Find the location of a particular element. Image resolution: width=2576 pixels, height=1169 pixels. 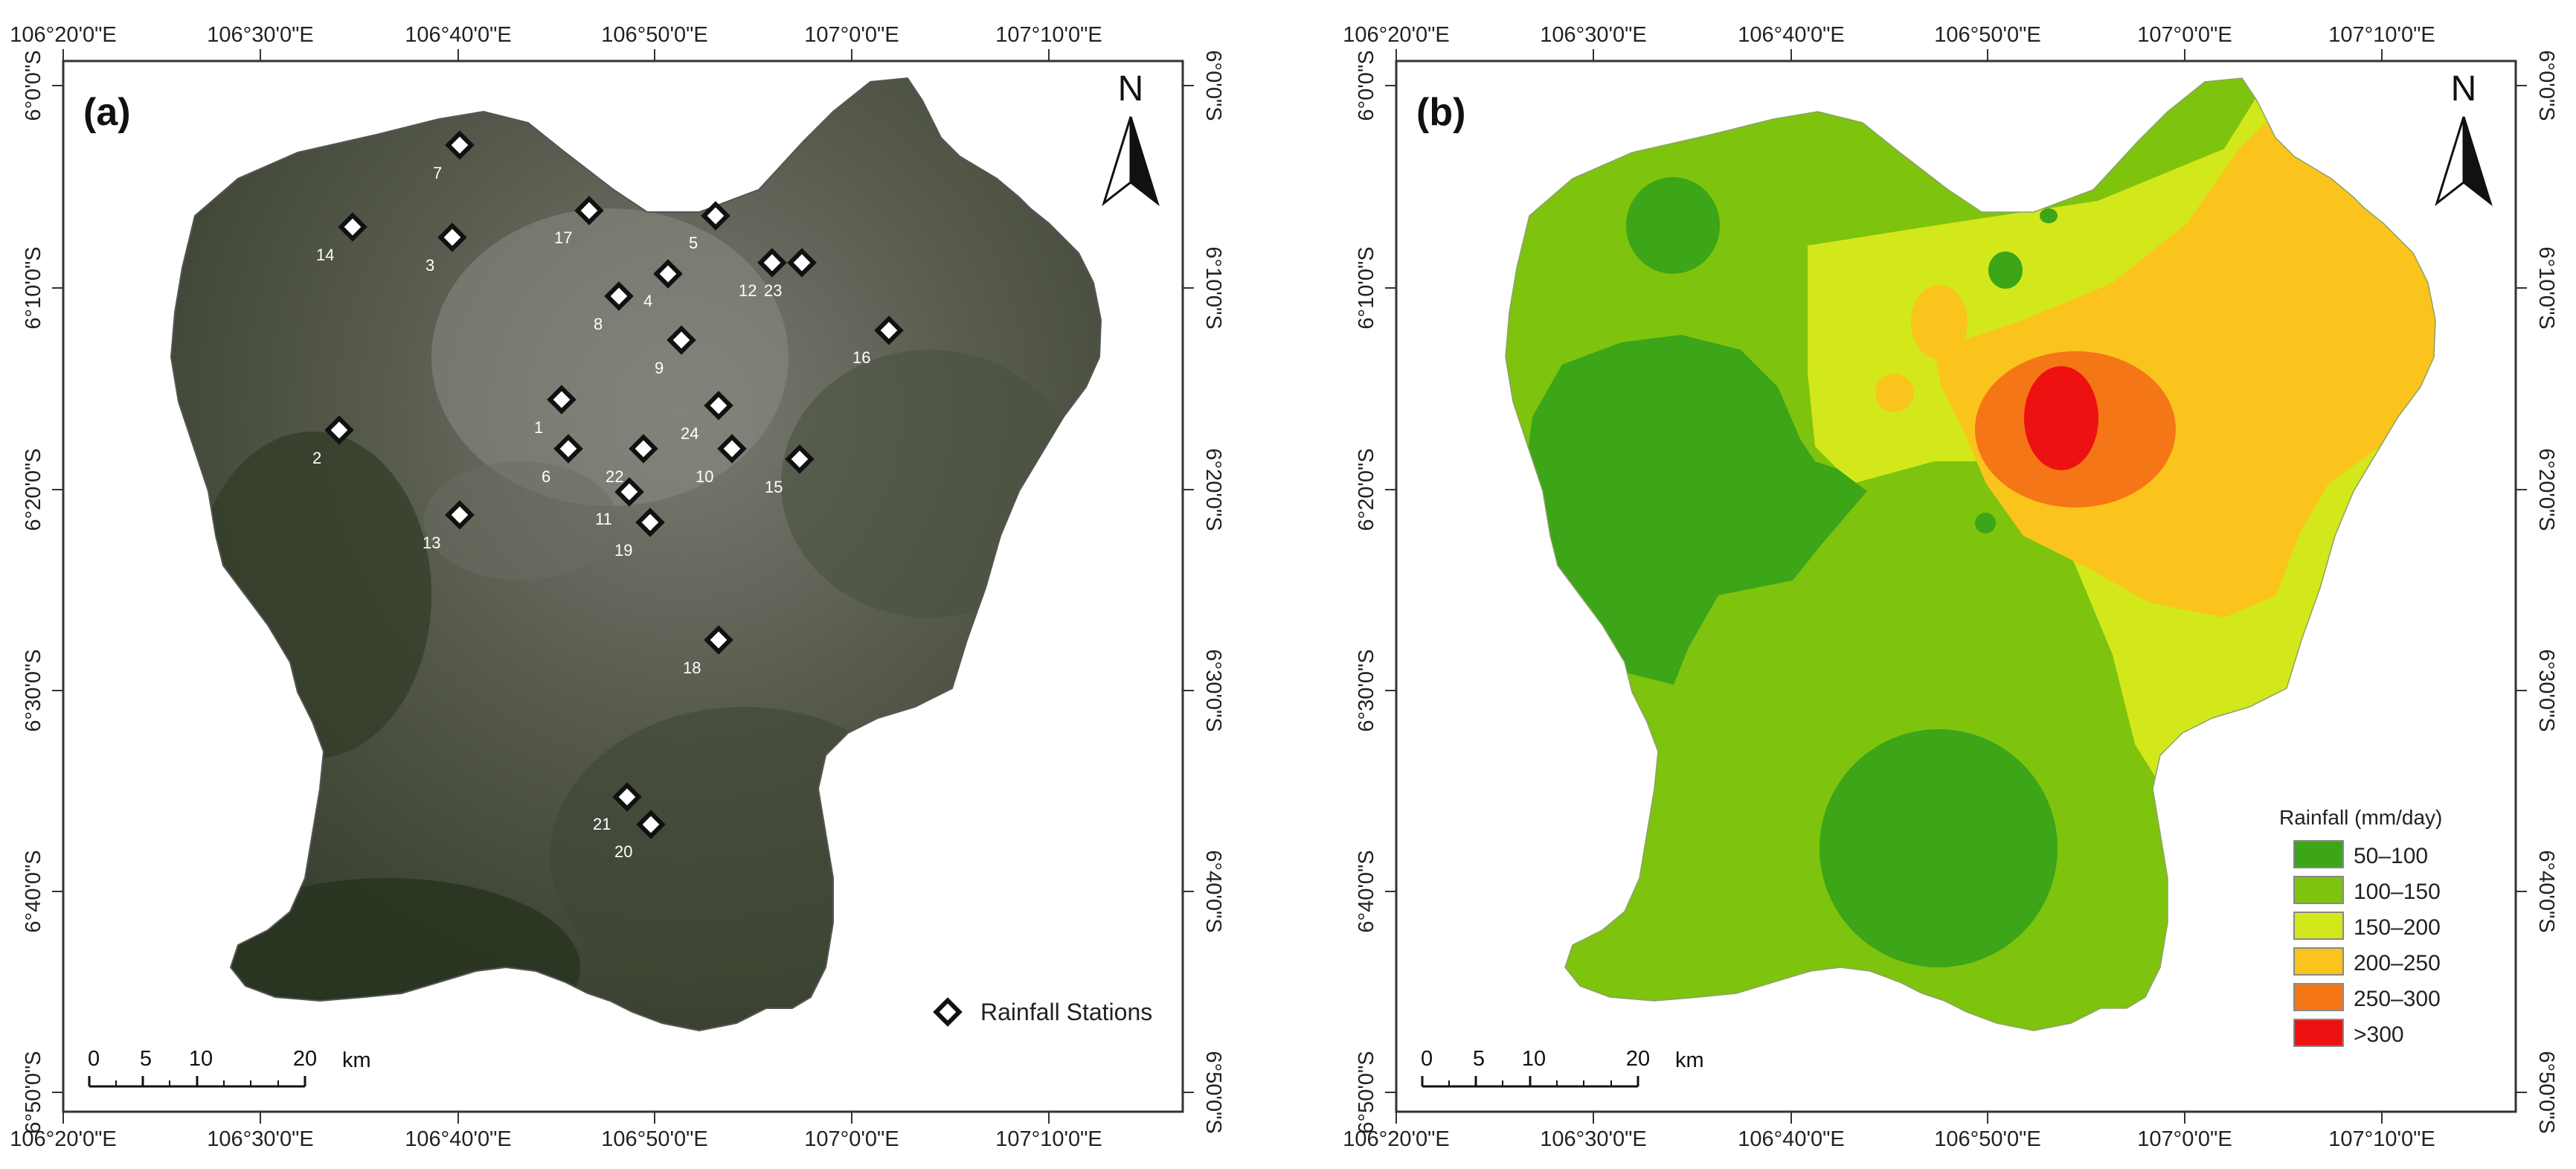

legend-label: 50–100 is located at coordinates (2391, 856).